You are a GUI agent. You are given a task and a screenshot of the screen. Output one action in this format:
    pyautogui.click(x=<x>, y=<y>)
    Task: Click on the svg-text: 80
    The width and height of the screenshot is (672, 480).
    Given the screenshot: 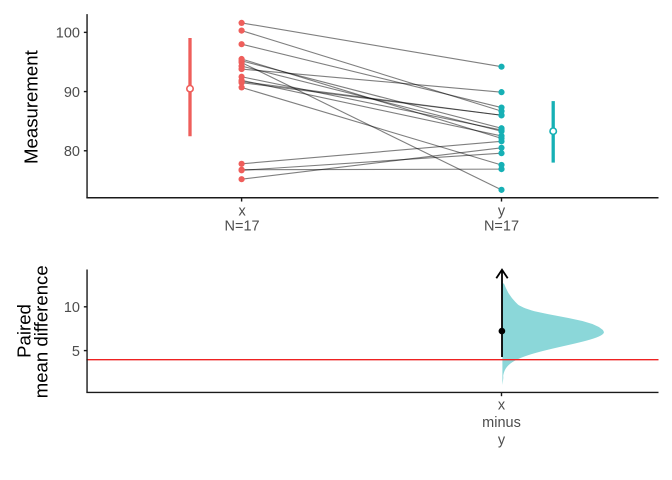 What is the action you would take?
    pyautogui.click(x=72, y=152)
    